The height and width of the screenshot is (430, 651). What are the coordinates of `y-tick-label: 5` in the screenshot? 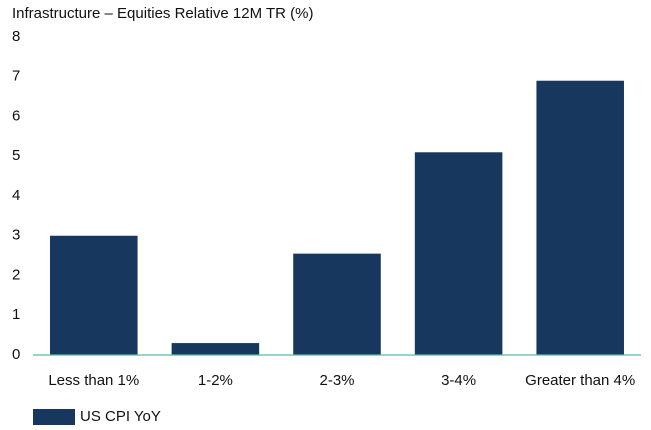 It's located at (16, 155).